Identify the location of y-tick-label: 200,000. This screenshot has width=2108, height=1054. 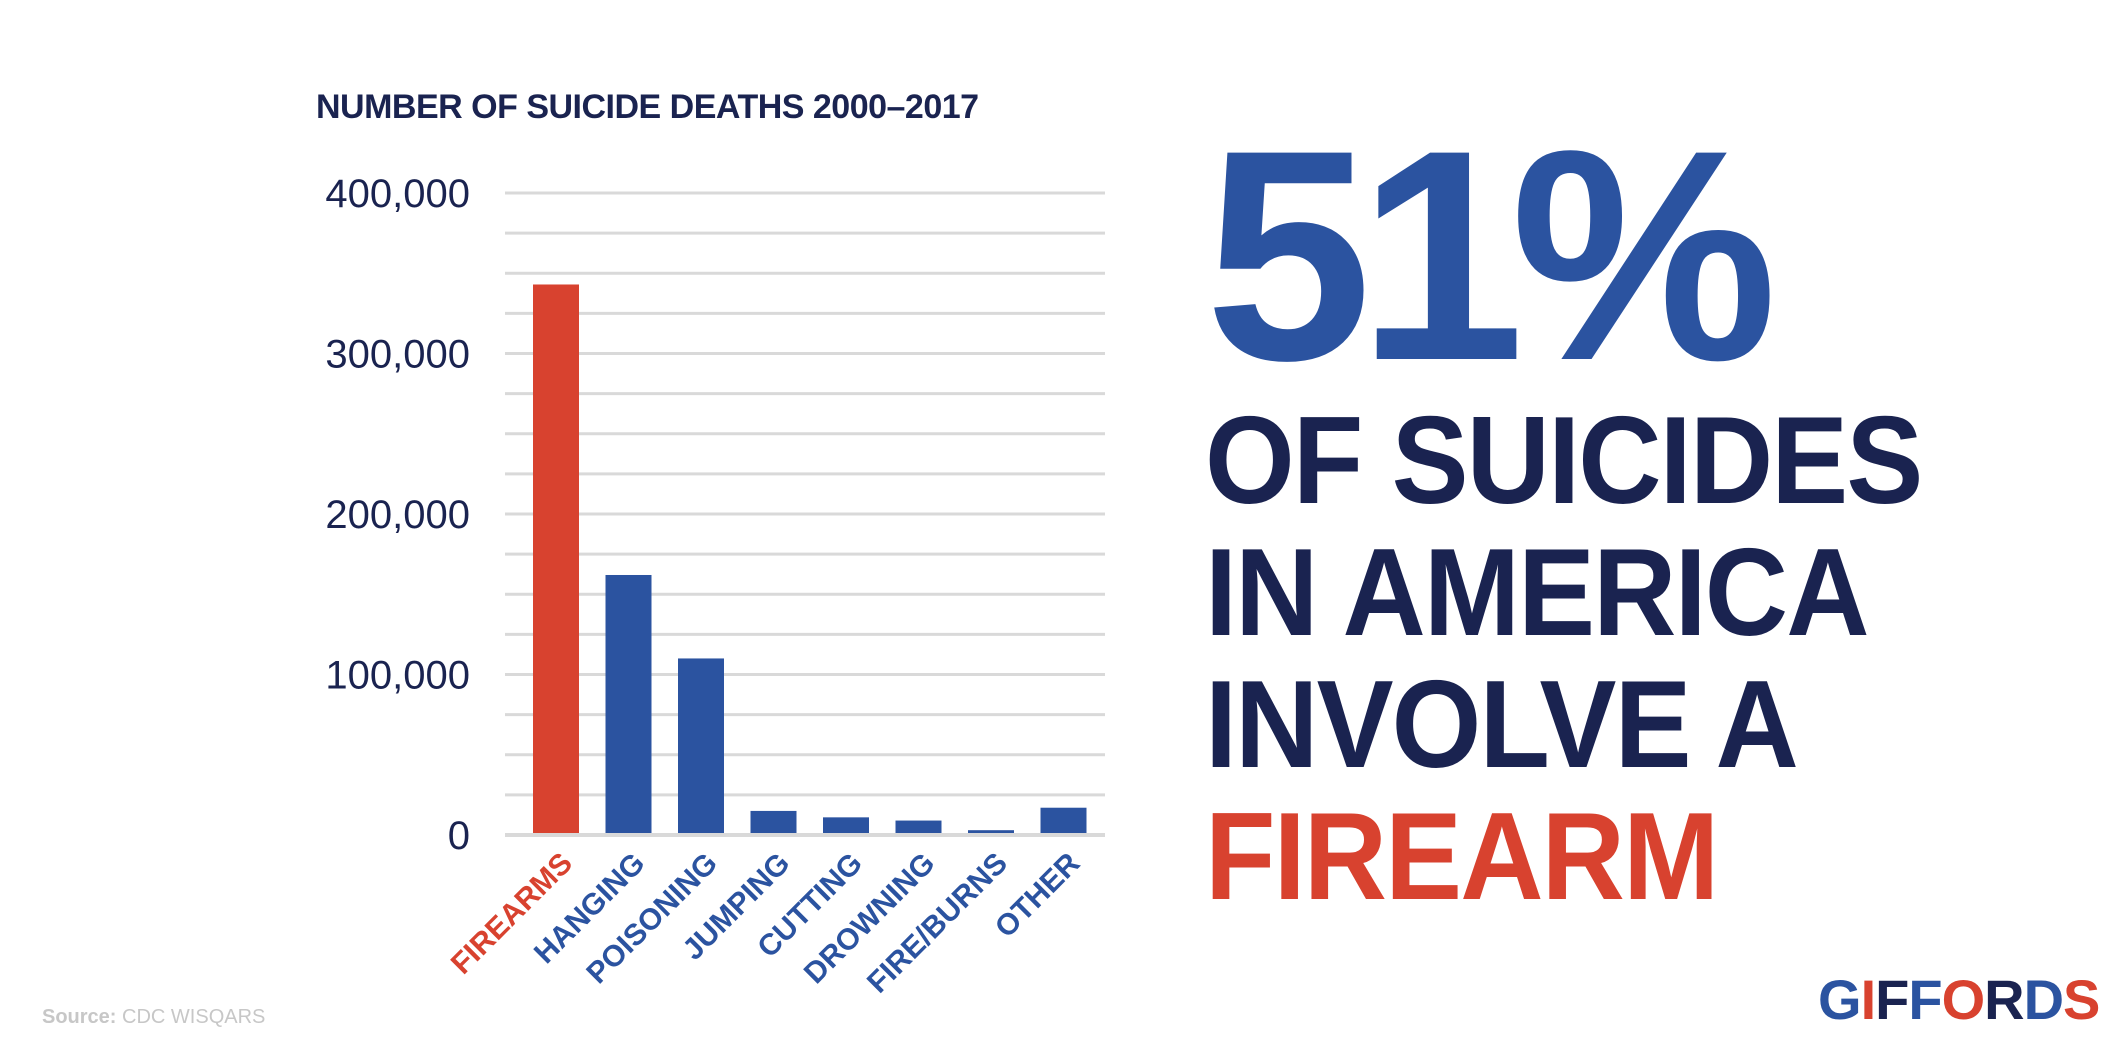
(397, 515).